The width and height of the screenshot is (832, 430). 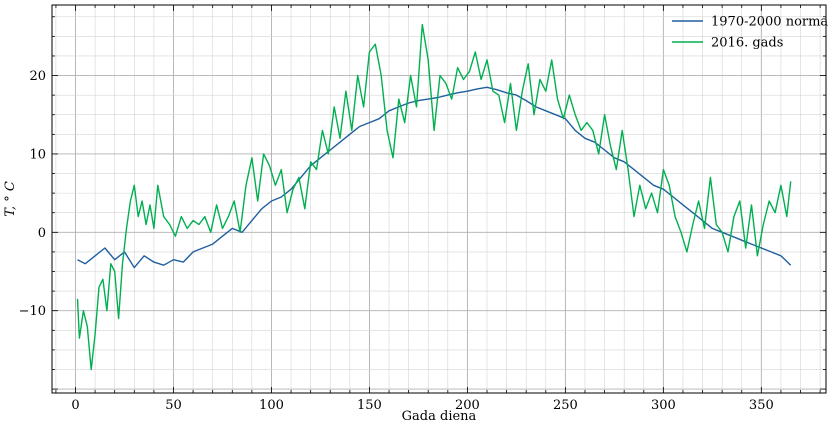 What do you see at coordinates (32, 311) in the screenshot?
I see `y-tick-label: −10` at bounding box center [32, 311].